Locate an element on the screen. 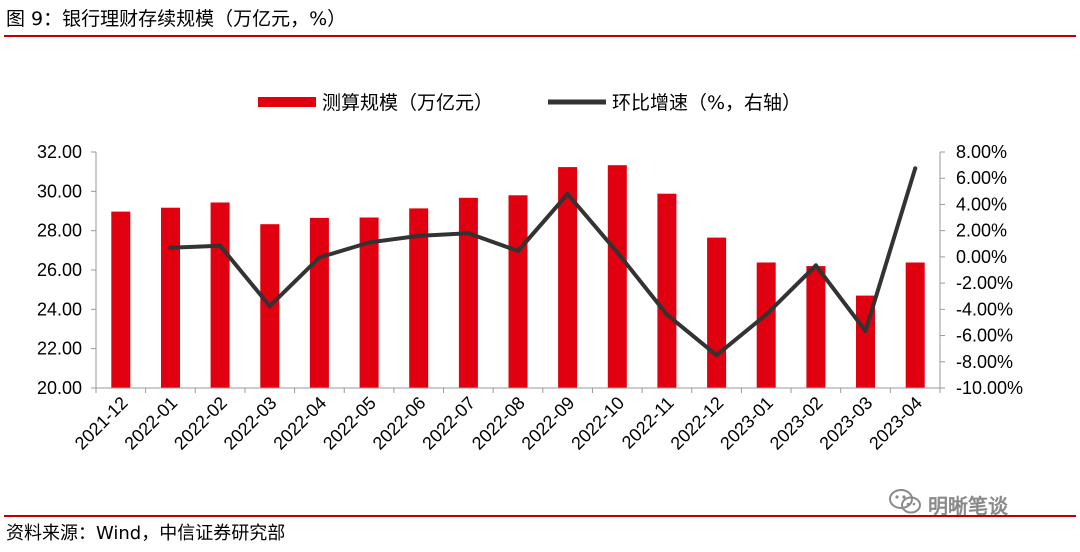 This screenshot has height=552, width=1080. left-axis-label: 30.00 is located at coordinates (59, 191).